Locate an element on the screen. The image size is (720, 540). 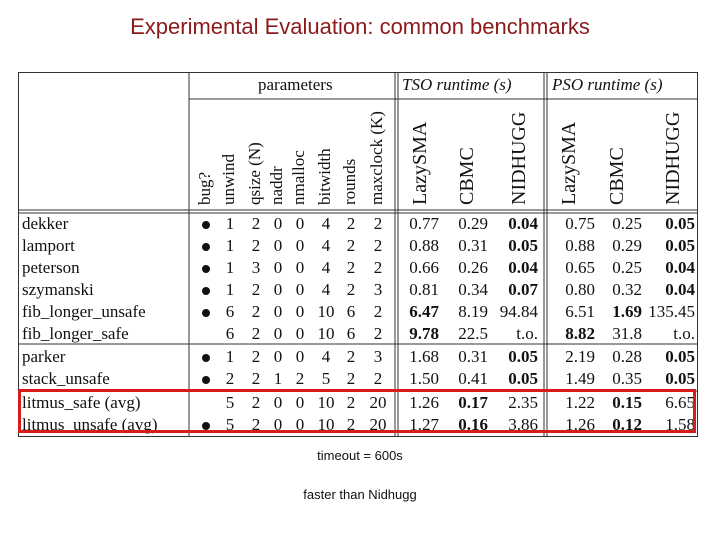
pso-runtime-value: 0.12 is located at coordinates (627, 424).